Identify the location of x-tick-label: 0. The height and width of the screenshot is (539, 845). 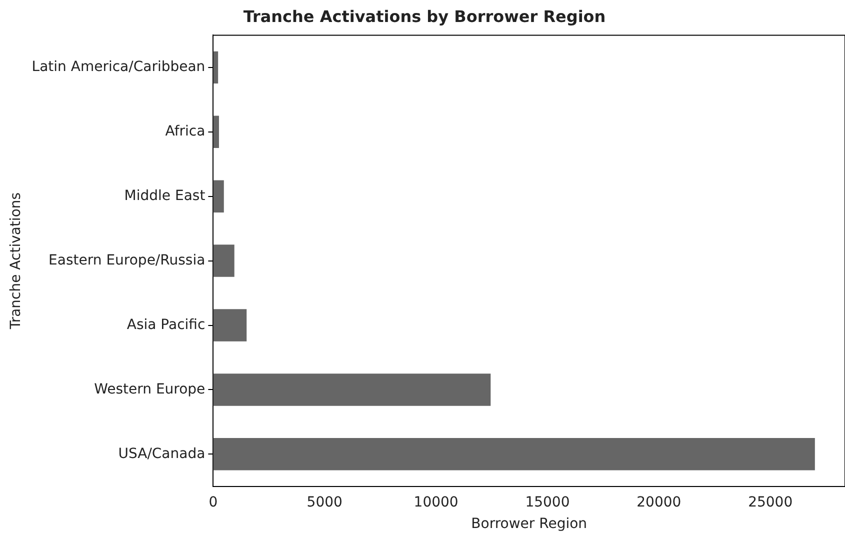
(213, 502).